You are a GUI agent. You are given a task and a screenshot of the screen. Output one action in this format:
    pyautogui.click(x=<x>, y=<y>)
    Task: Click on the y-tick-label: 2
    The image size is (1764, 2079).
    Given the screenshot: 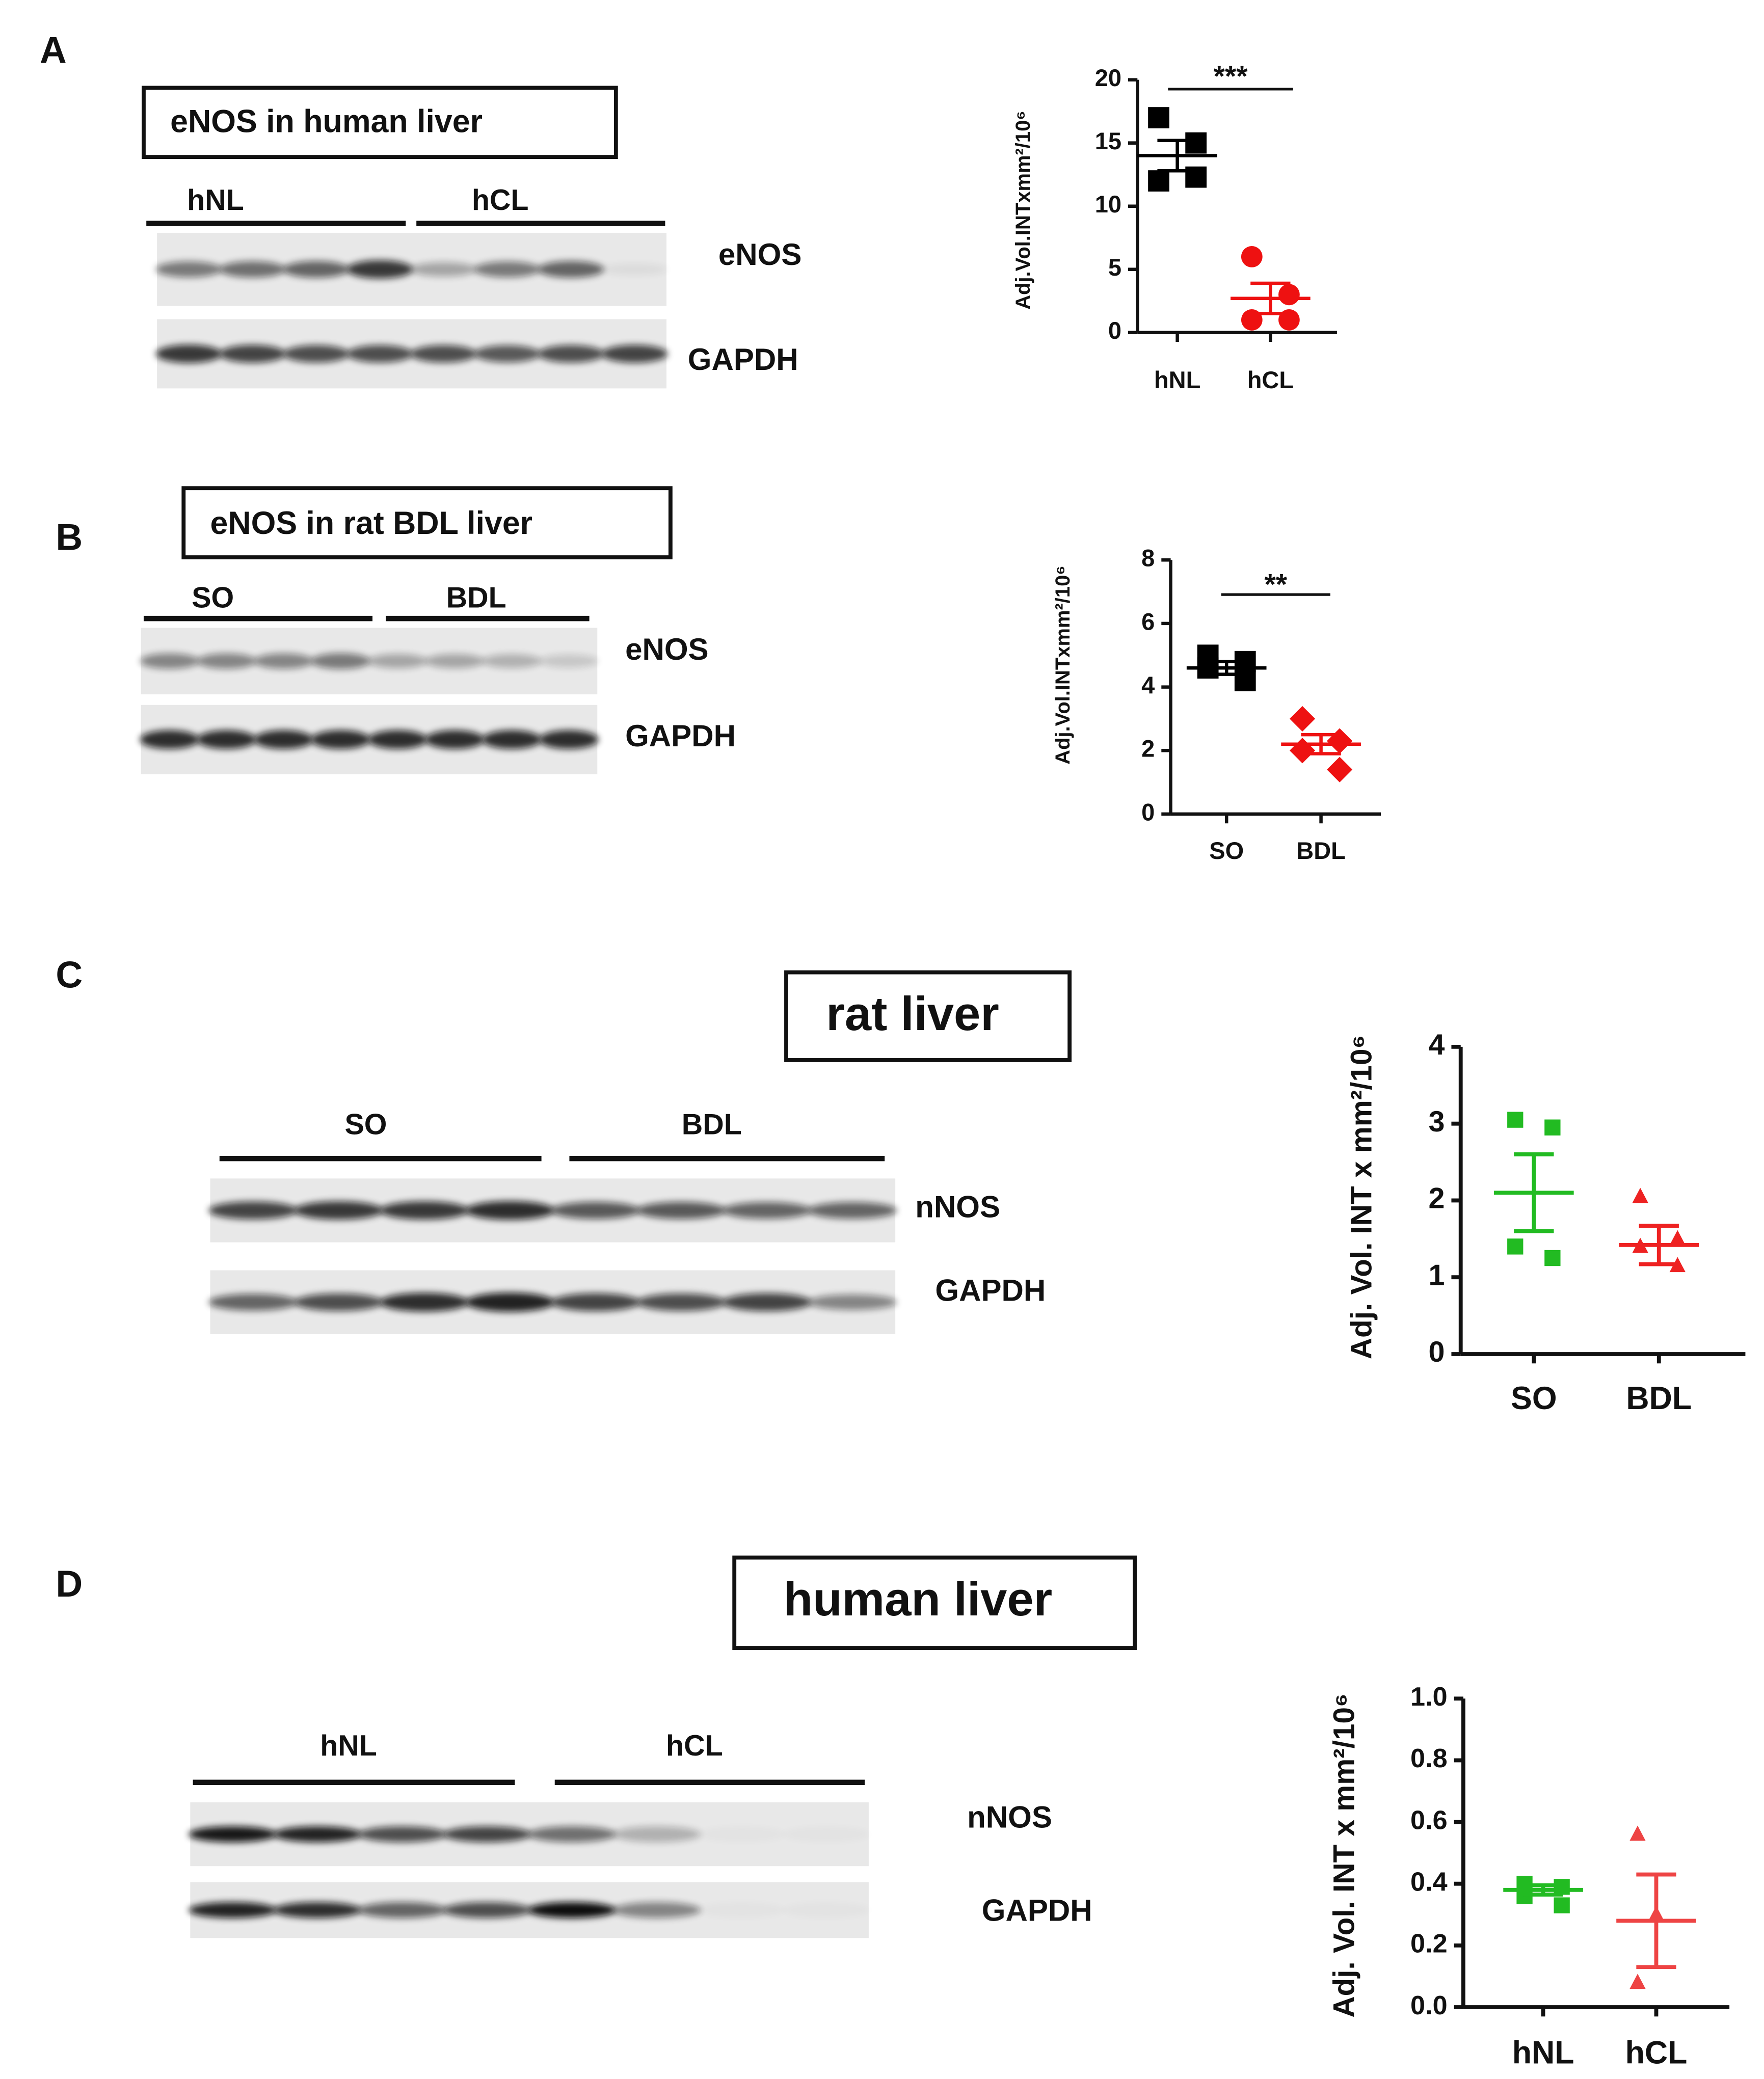 What is the action you would take?
    pyautogui.click(x=1436, y=1198)
    